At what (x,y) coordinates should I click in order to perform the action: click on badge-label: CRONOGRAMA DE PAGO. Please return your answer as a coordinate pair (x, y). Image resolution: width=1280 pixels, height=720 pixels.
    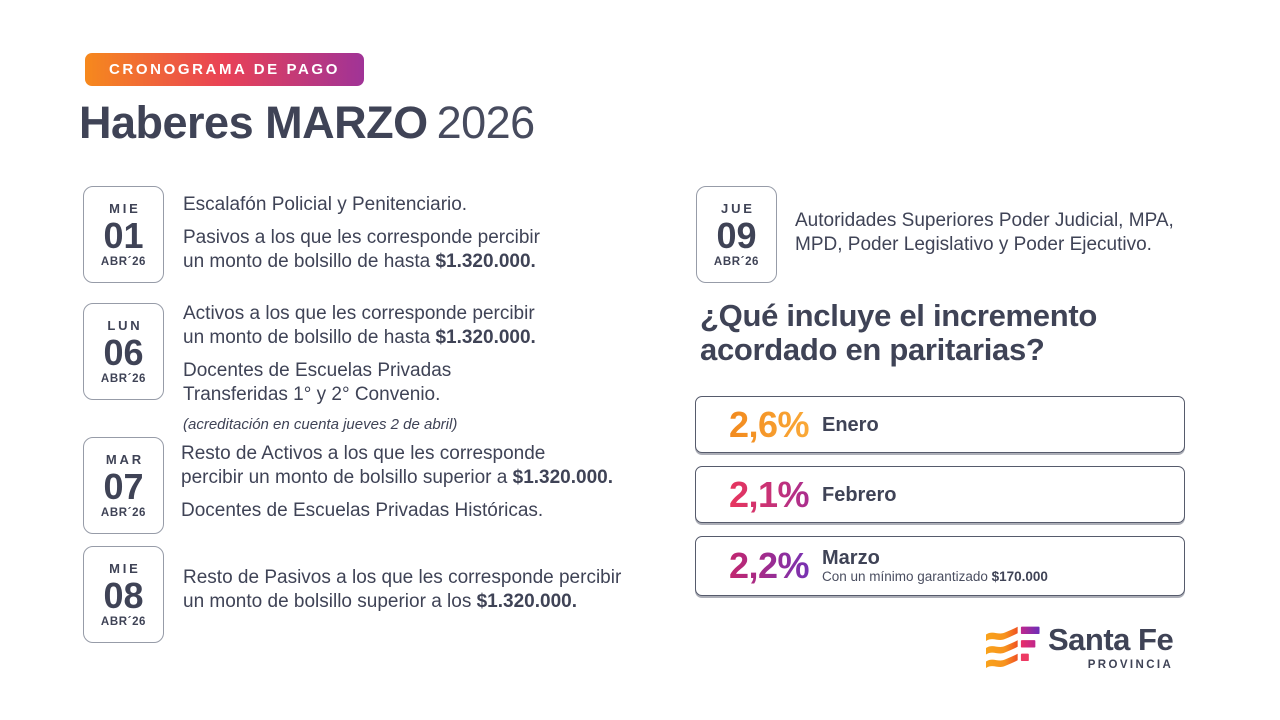
    Looking at the image, I should click on (224, 69).